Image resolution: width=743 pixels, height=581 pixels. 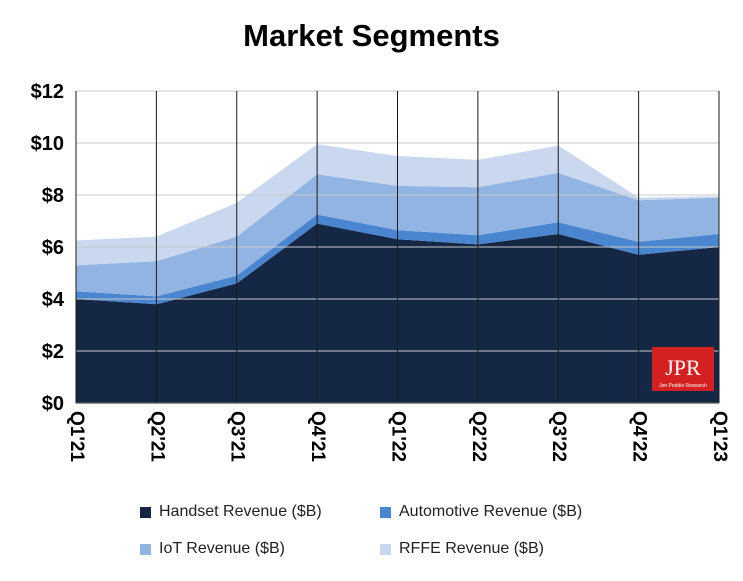 What do you see at coordinates (76, 436) in the screenshot?
I see `x-tick-label: Q1'21` at bounding box center [76, 436].